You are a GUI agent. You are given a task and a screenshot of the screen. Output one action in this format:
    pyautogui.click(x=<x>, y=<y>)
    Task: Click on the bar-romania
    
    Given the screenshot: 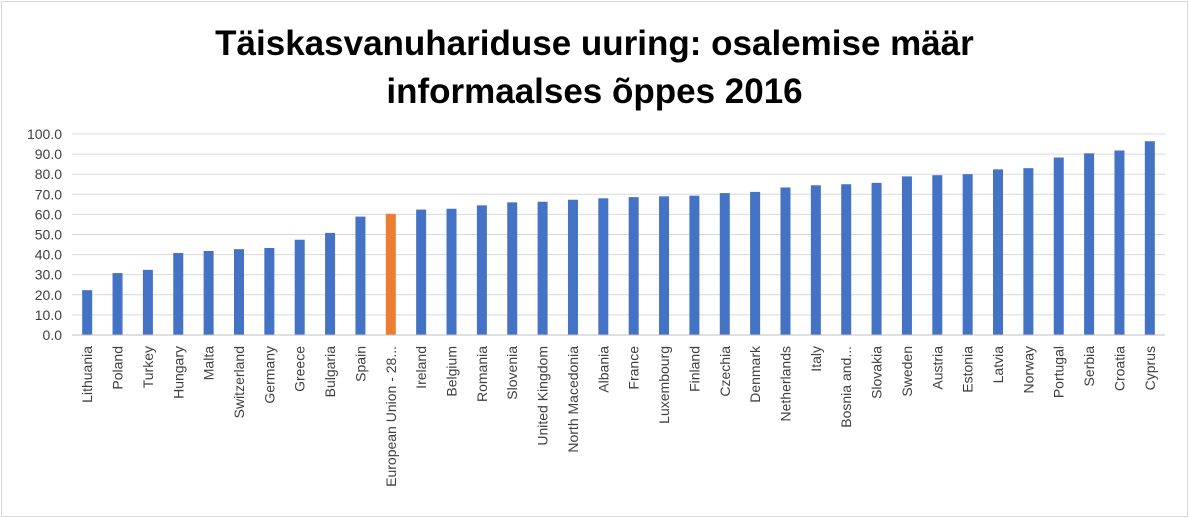 What is the action you would take?
    pyautogui.click(x=481, y=270)
    